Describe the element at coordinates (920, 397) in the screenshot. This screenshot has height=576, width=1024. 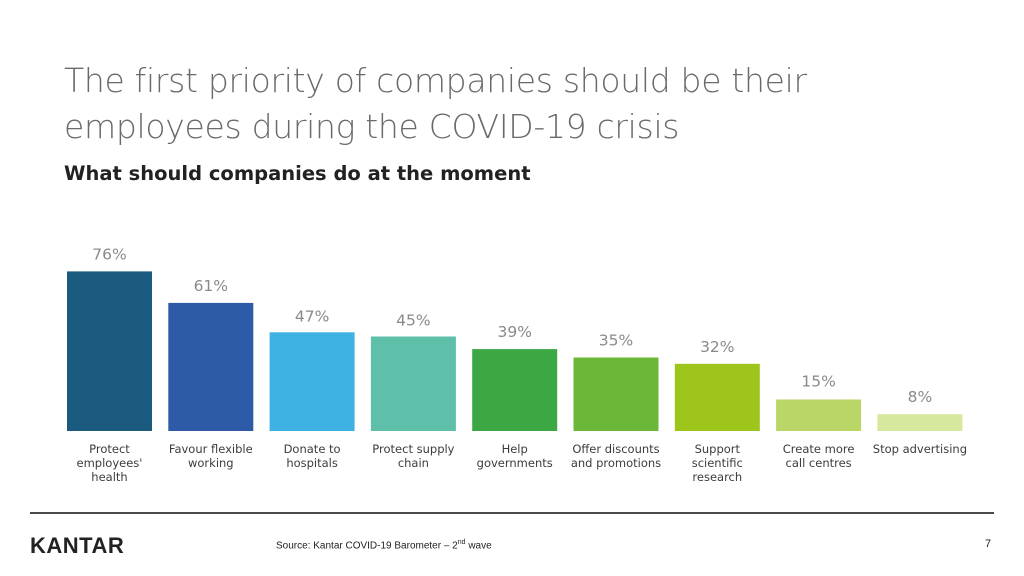
I see `value-label: 8%` at that location.